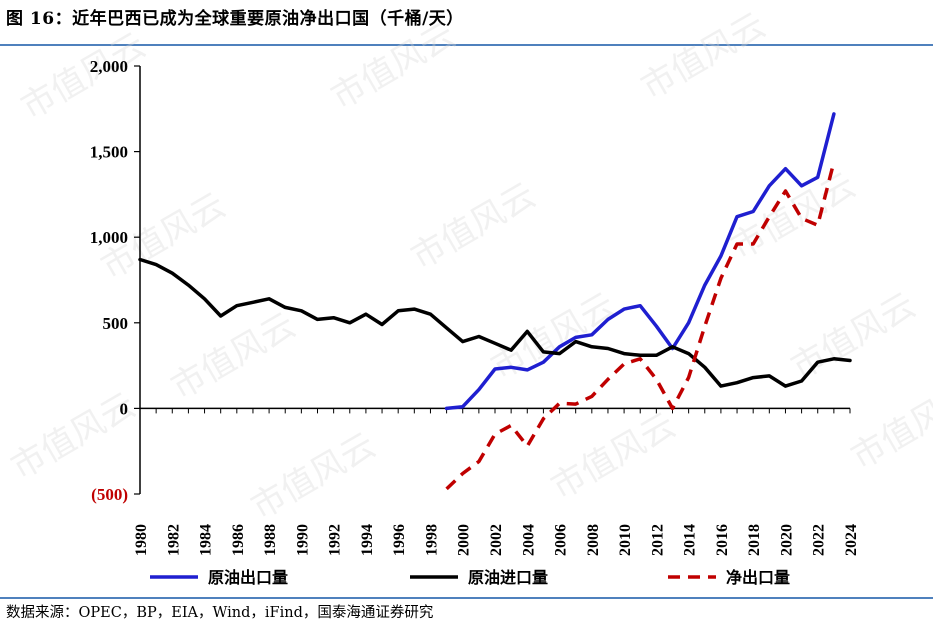  I want to click on title-rule, so click(466, 45).